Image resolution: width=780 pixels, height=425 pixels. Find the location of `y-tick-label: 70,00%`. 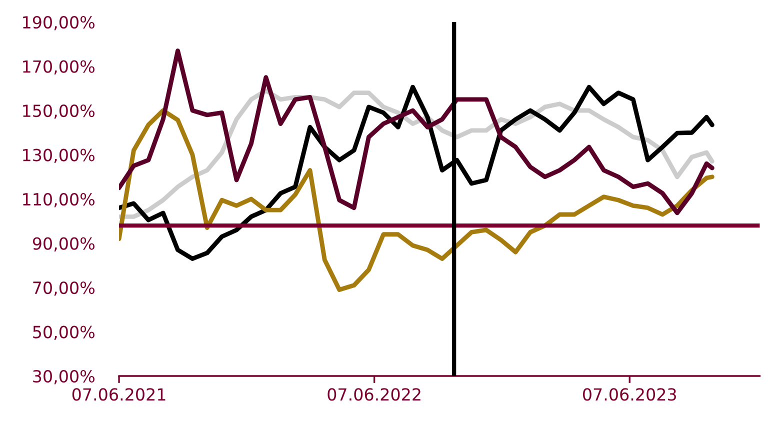

y-tick-label: 70,00% is located at coordinates (63, 288).